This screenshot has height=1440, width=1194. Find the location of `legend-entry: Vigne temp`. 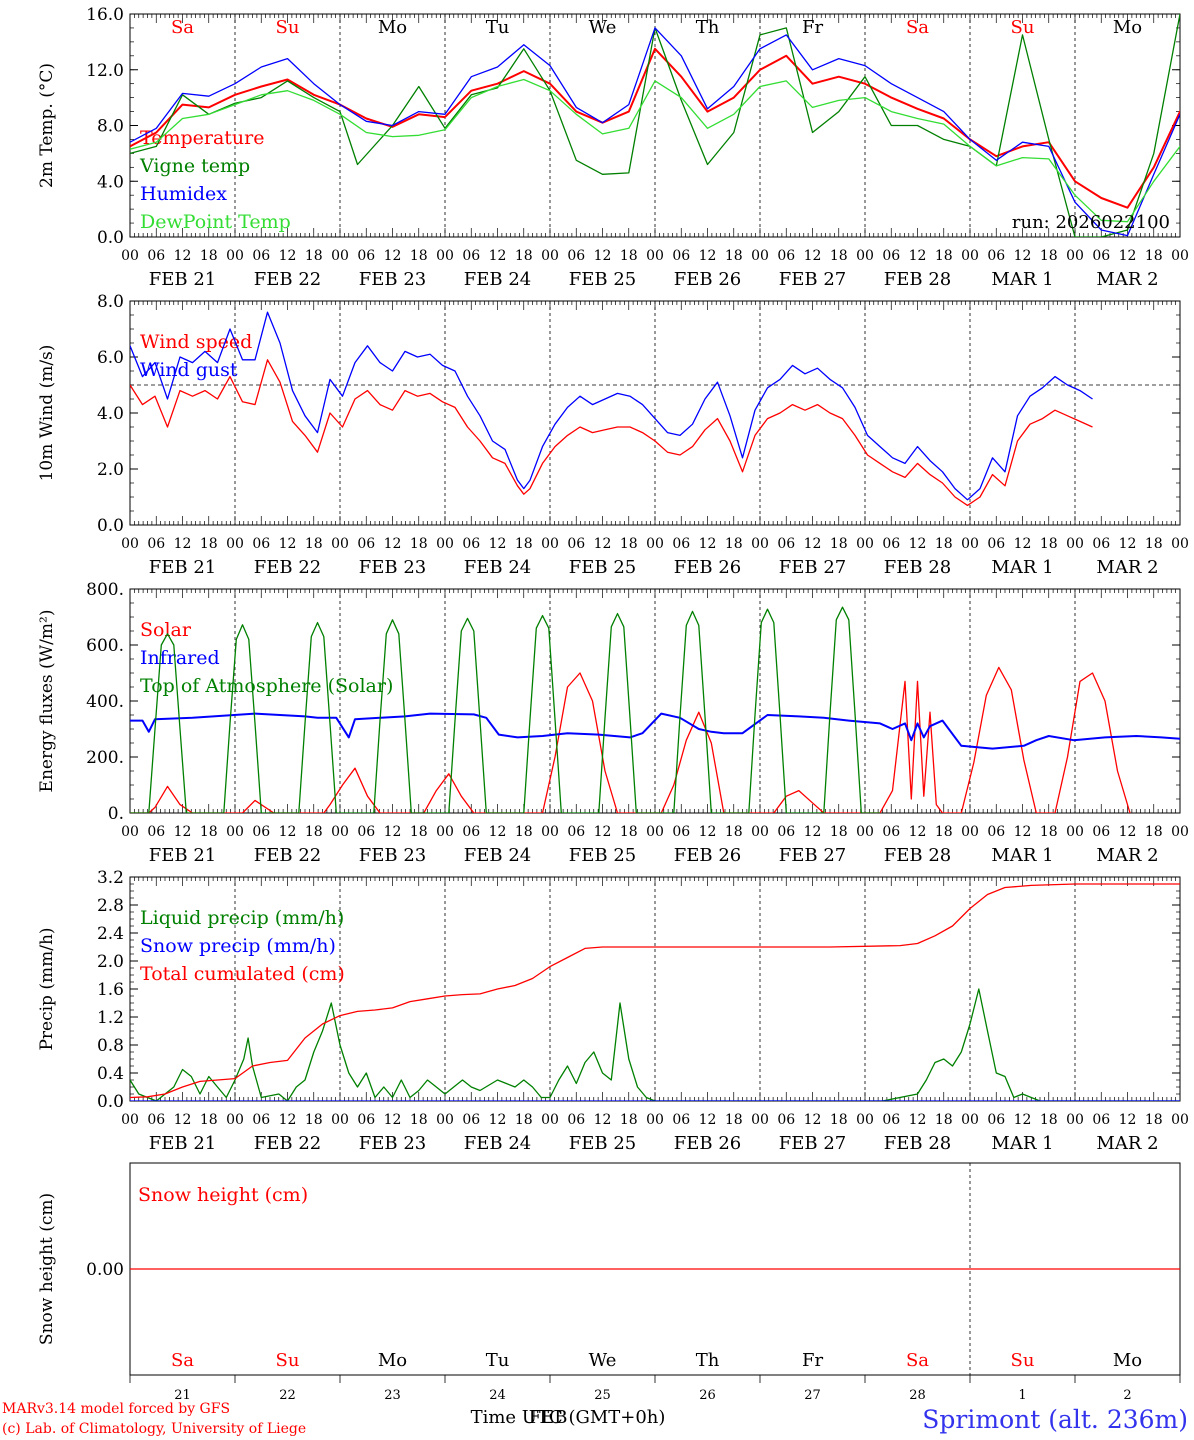

legend-entry: Vigne temp is located at coordinates (194, 166).